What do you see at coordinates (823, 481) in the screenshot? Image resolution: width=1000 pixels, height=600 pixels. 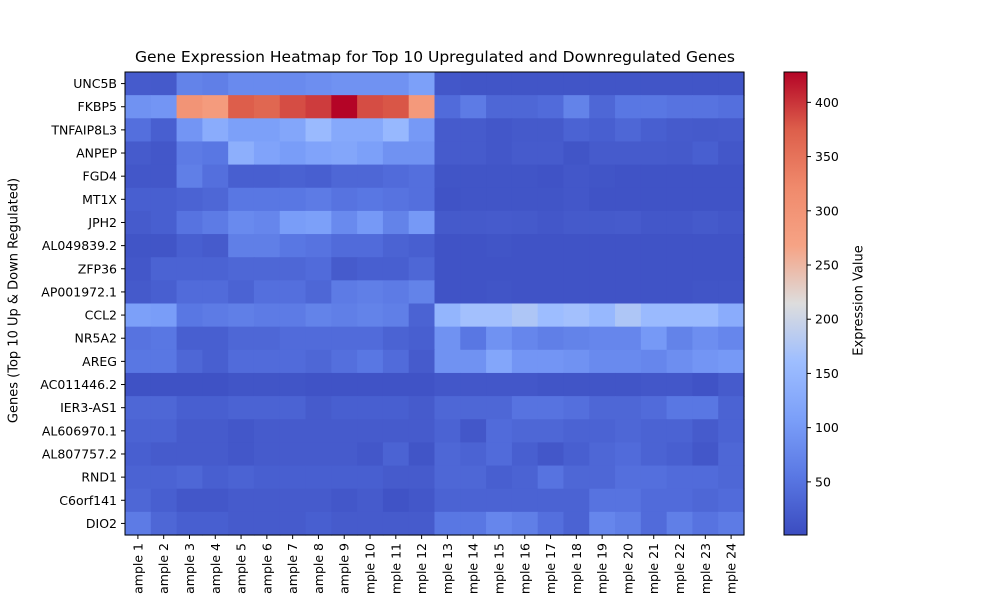 I see `colorbar-tick-label: 50` at bounding box center [823, 481].